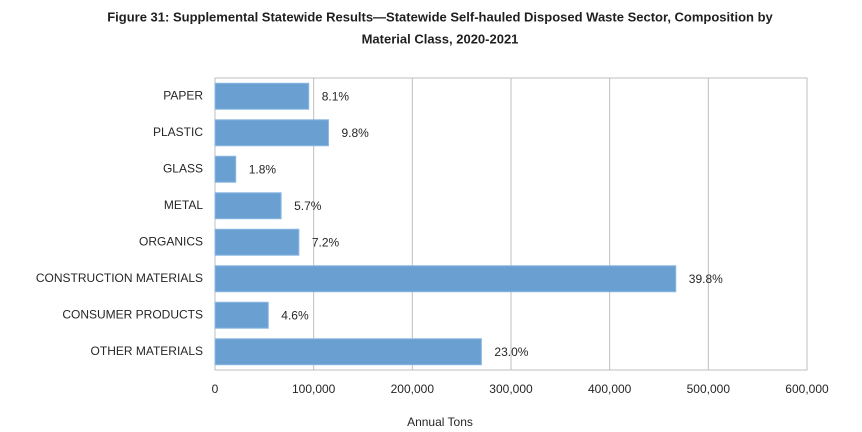 The height and width of the screenshot is (432, 862). I want to click on x-tick-label: 400,000, so click(610, 389).